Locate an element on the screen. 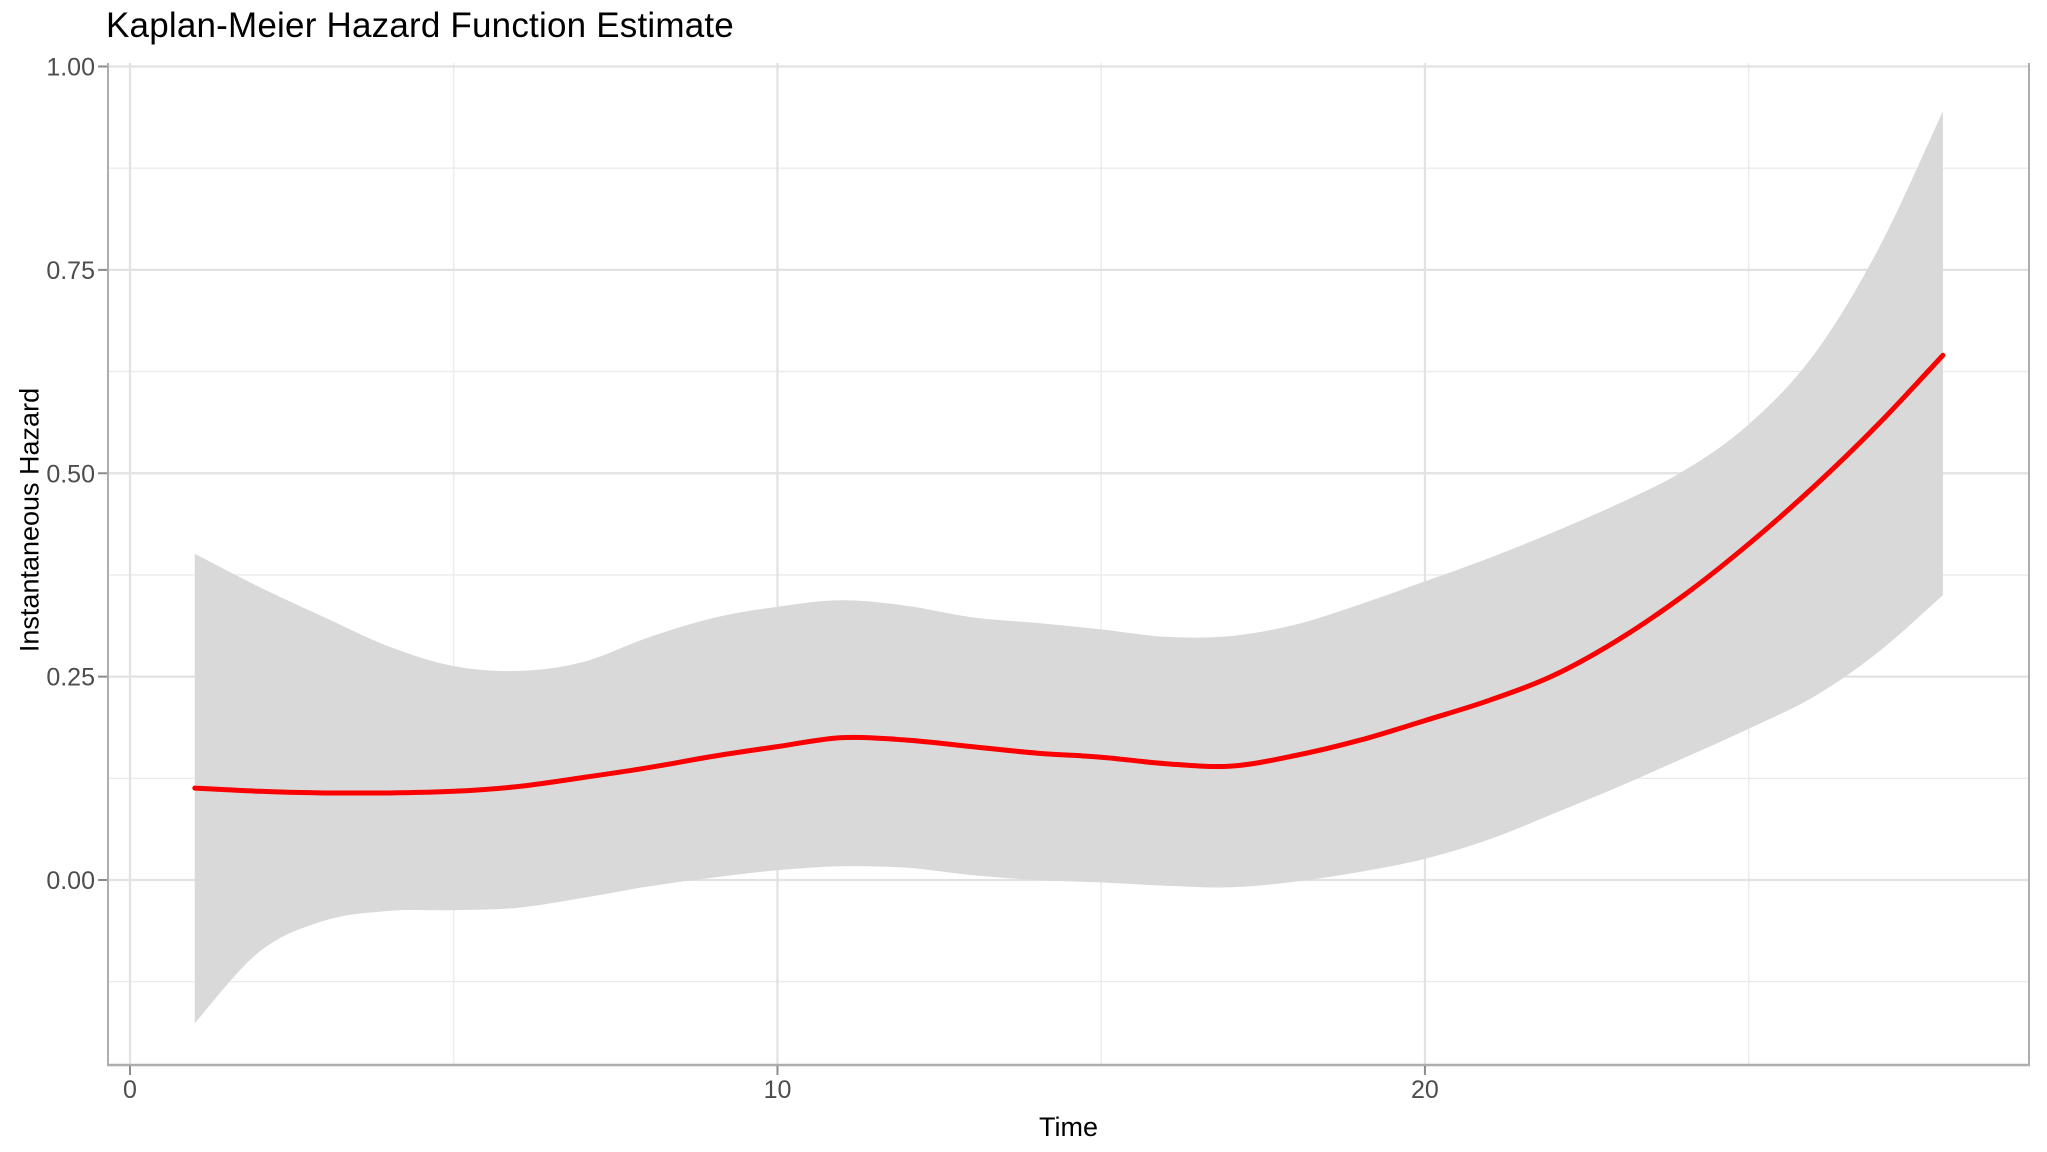  y-tick-label: 1.00 is located at coordinates (70, 67).